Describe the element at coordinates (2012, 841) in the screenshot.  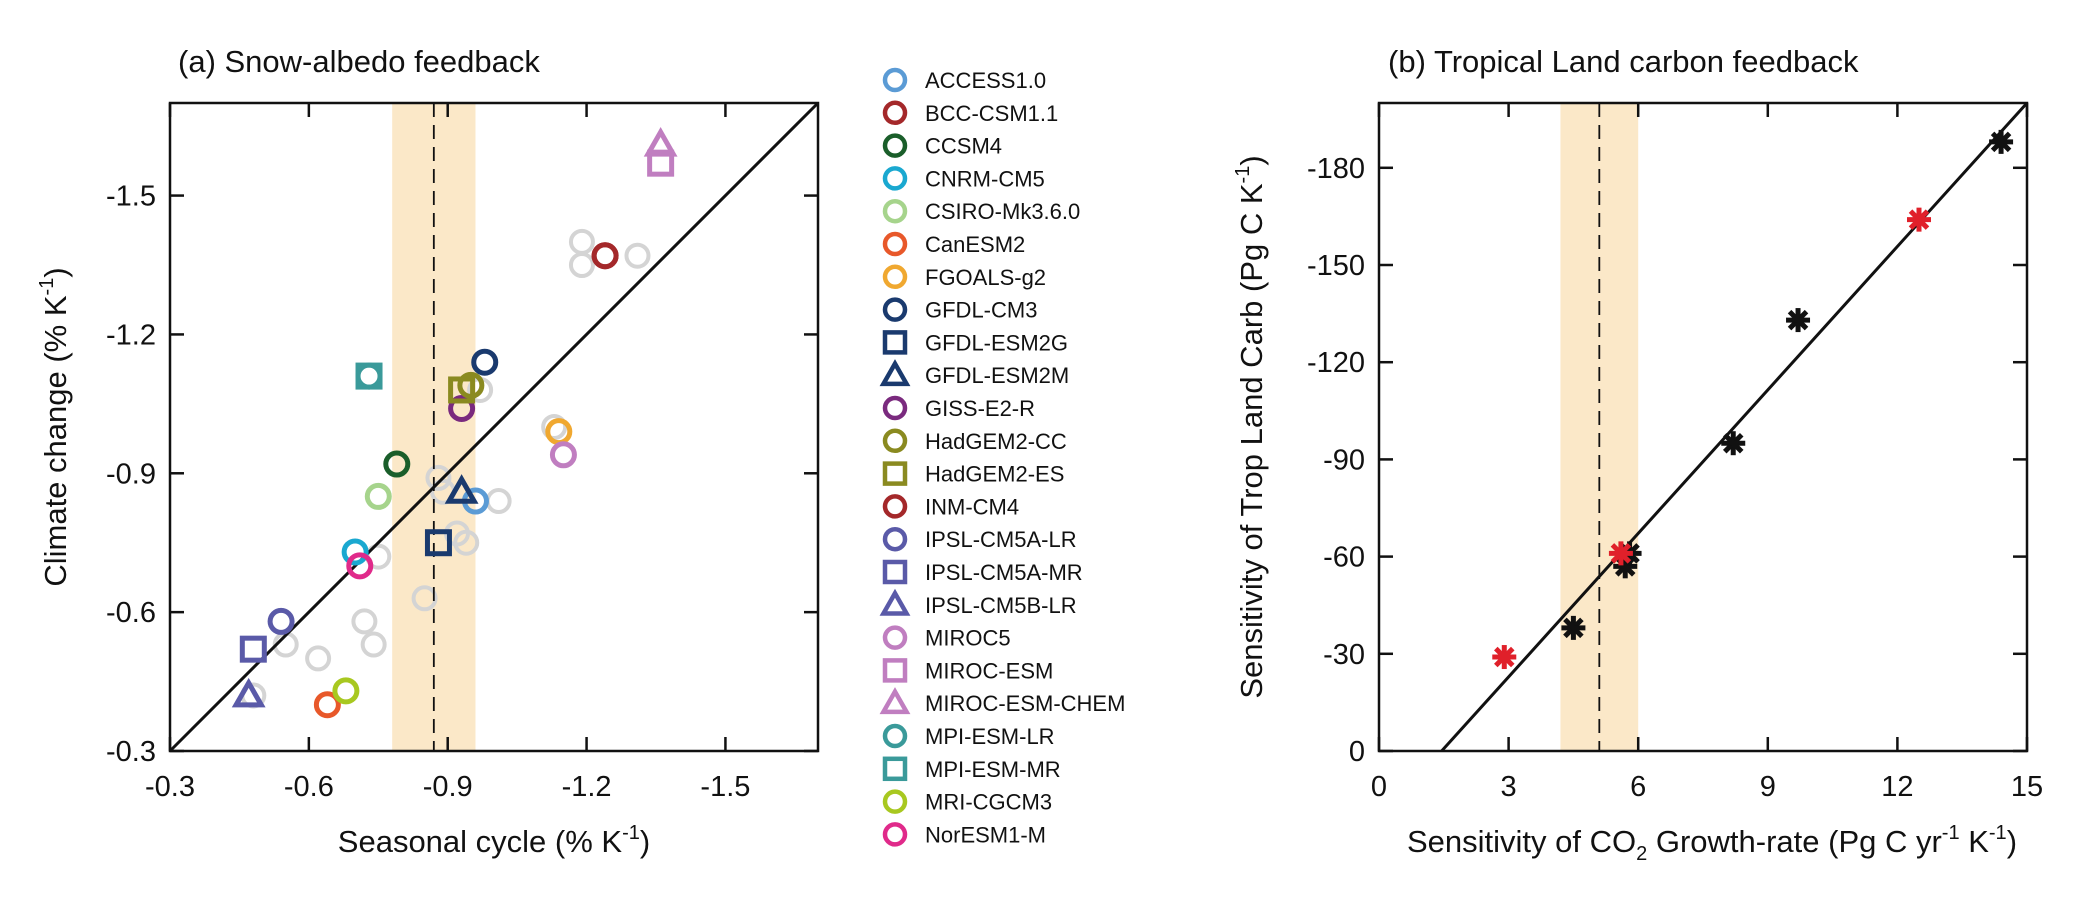
I see `panel-b-xlabel-end: )` at that location.